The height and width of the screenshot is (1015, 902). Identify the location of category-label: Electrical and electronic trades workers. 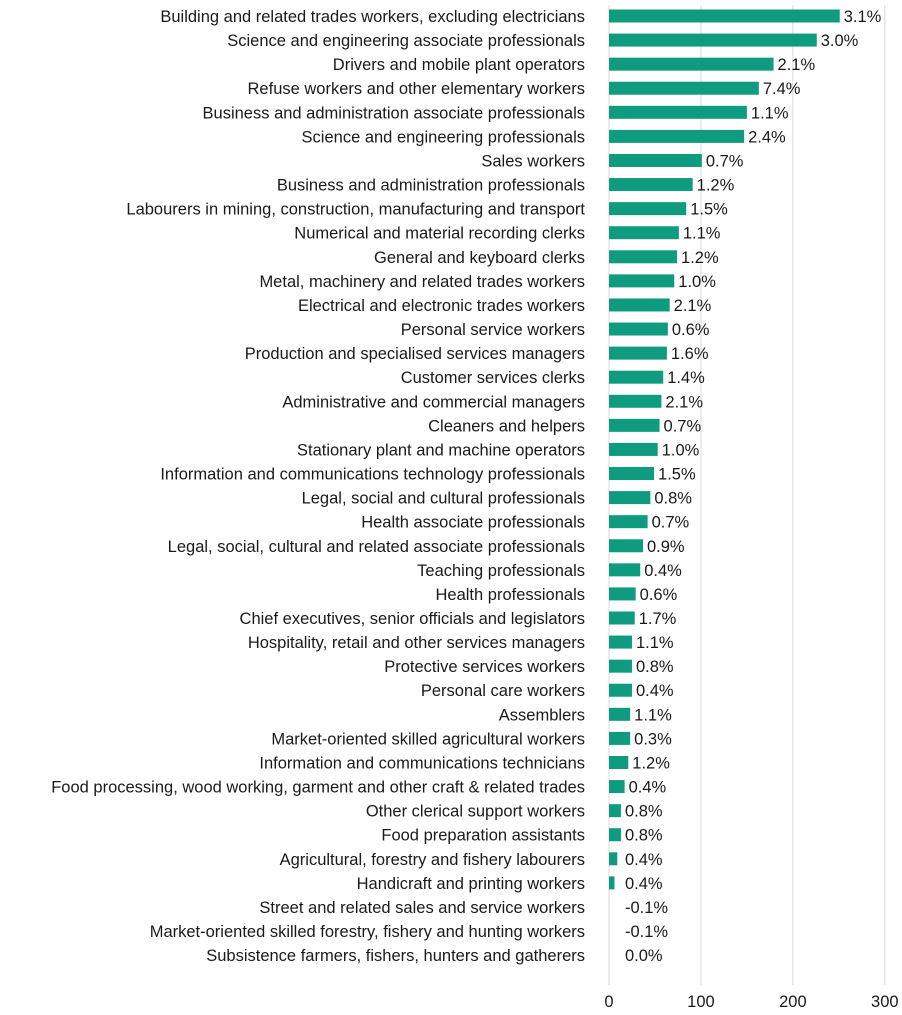
(441, 306).